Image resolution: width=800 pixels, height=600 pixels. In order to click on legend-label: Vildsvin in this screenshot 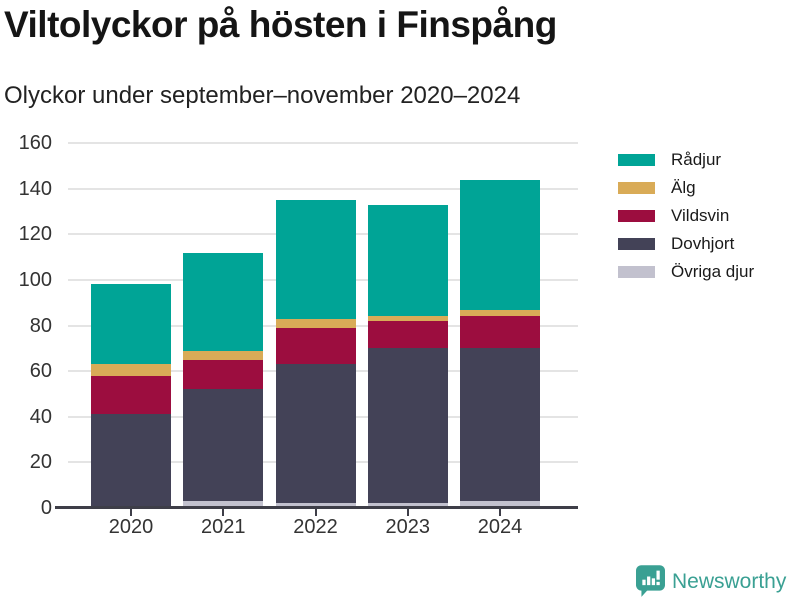, I will do `click(700, 215)`.